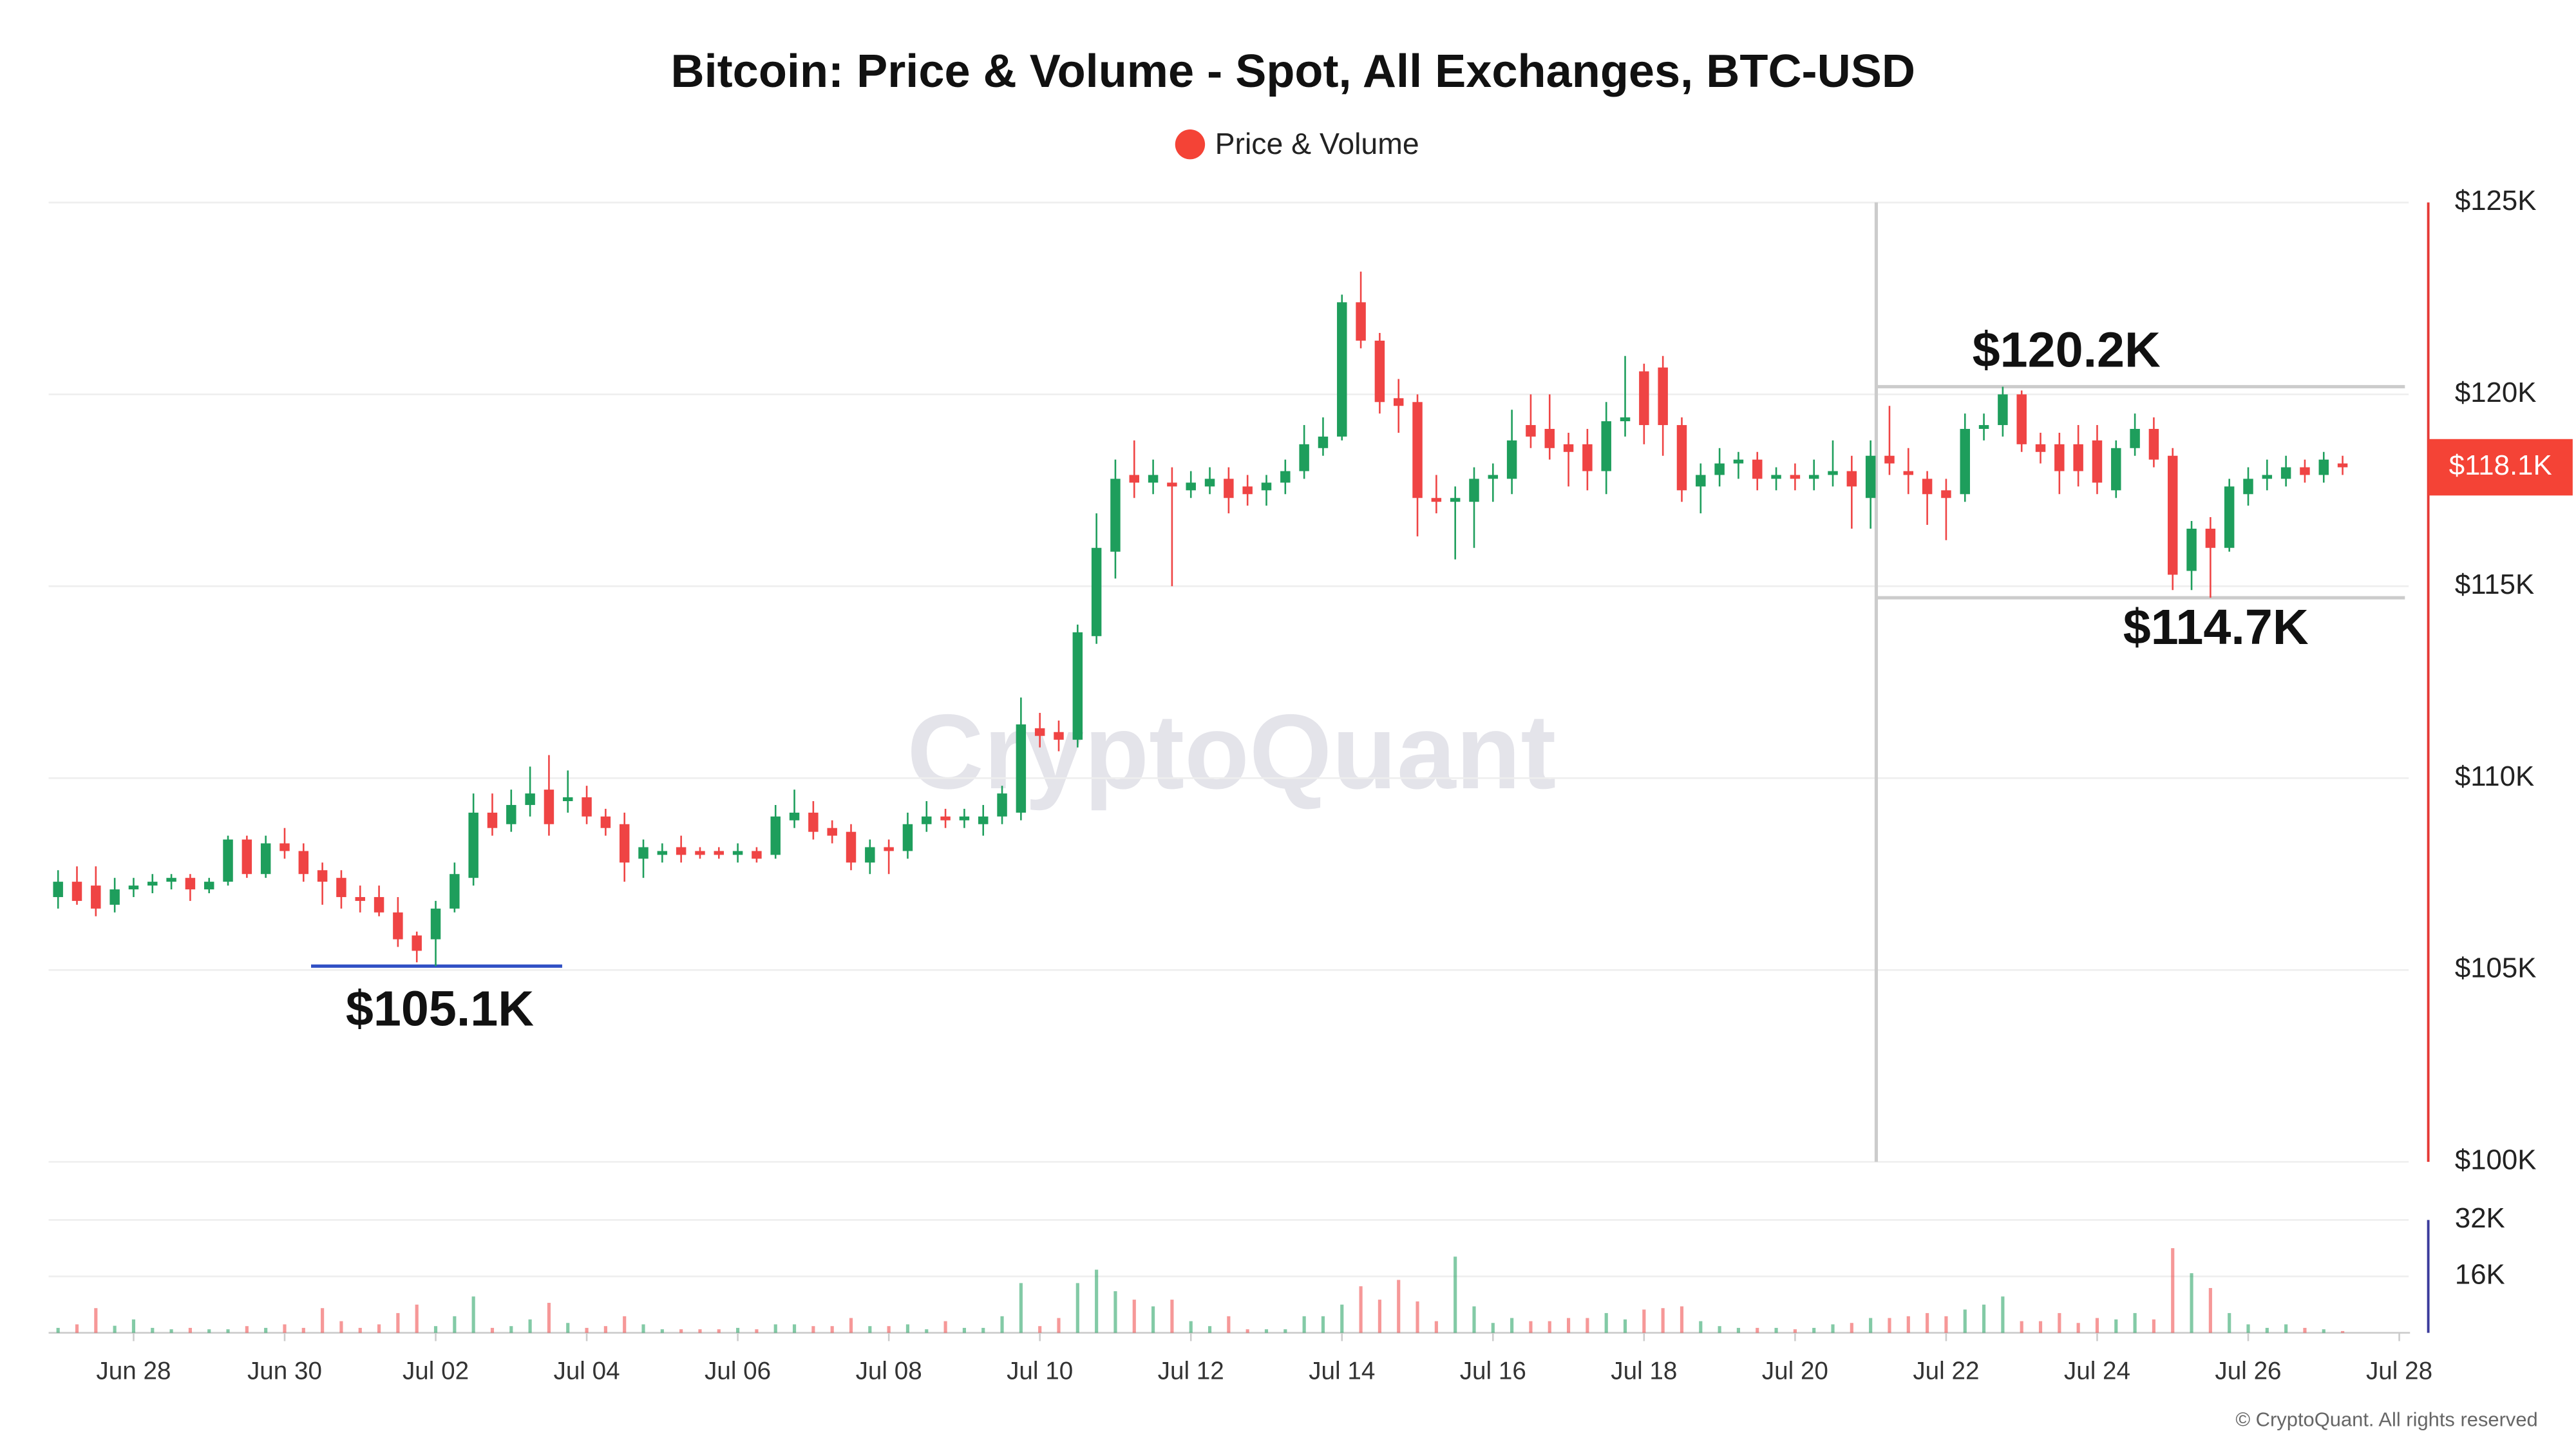  What do you see at coordinates (2494, 585) in the screenshot?
I see `y-tick-label: $115K` at bounding box center [2494, 585].